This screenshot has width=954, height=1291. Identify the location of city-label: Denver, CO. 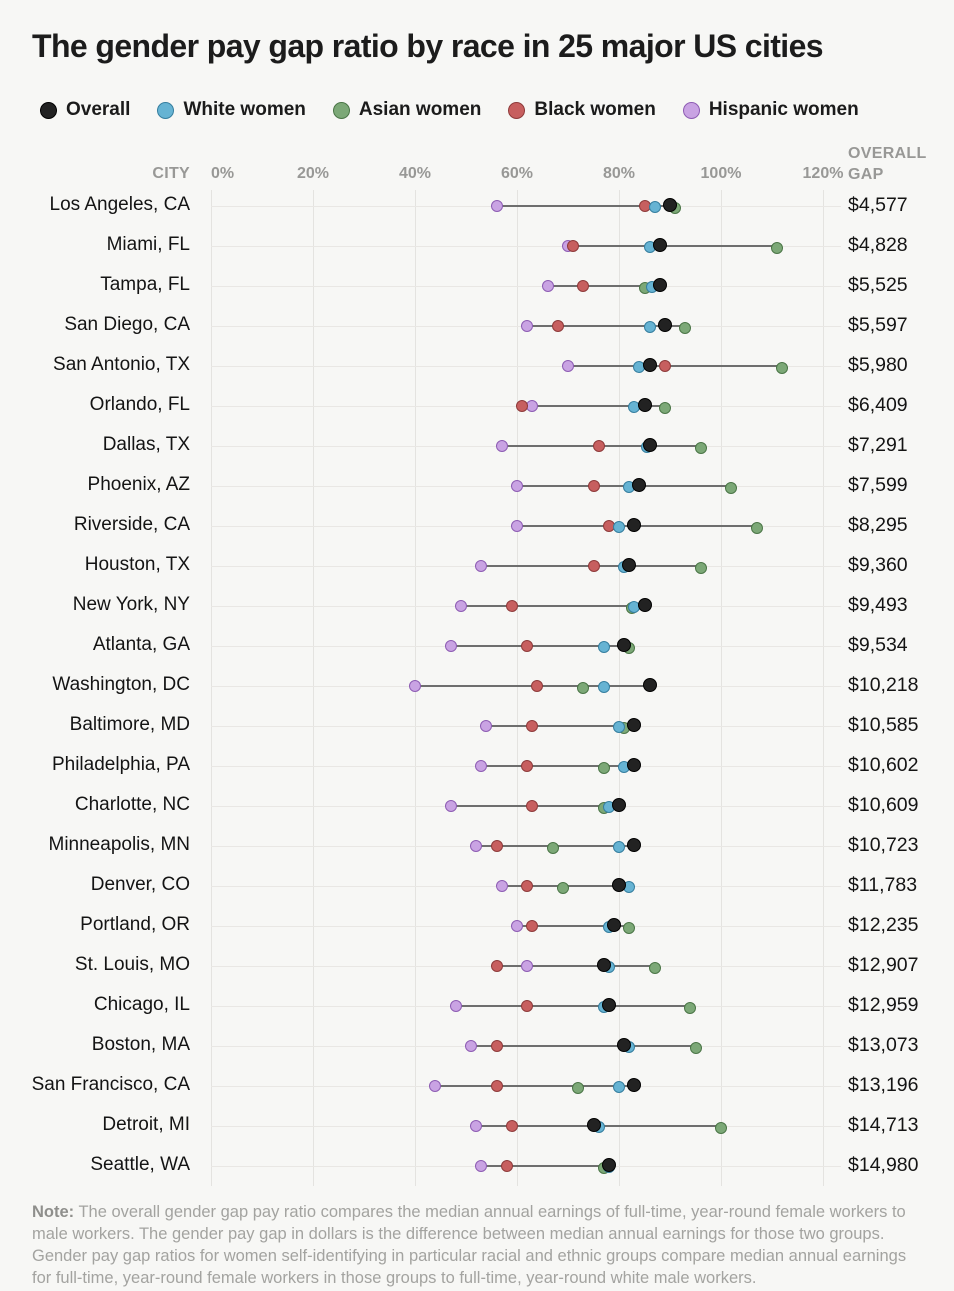
(140, 885).